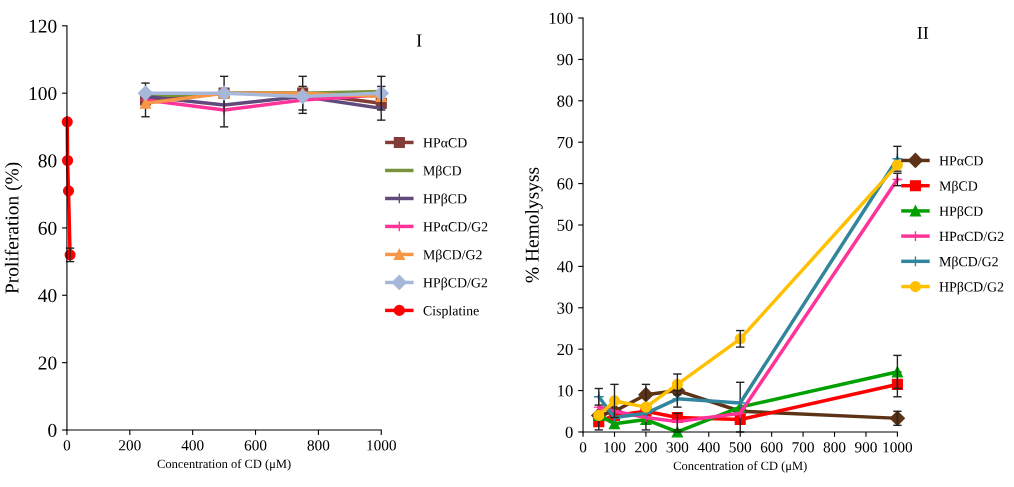 The height and width of the screenshot is (487, 1014). I want to click on text: II, so click(923, 33).